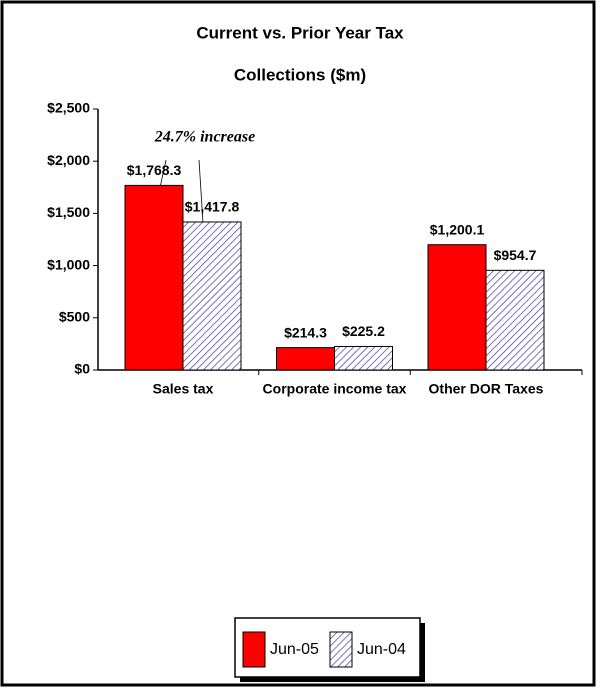 The image size is (597, 688). I want to click on y-tick-label: $0, so click(82, 369).